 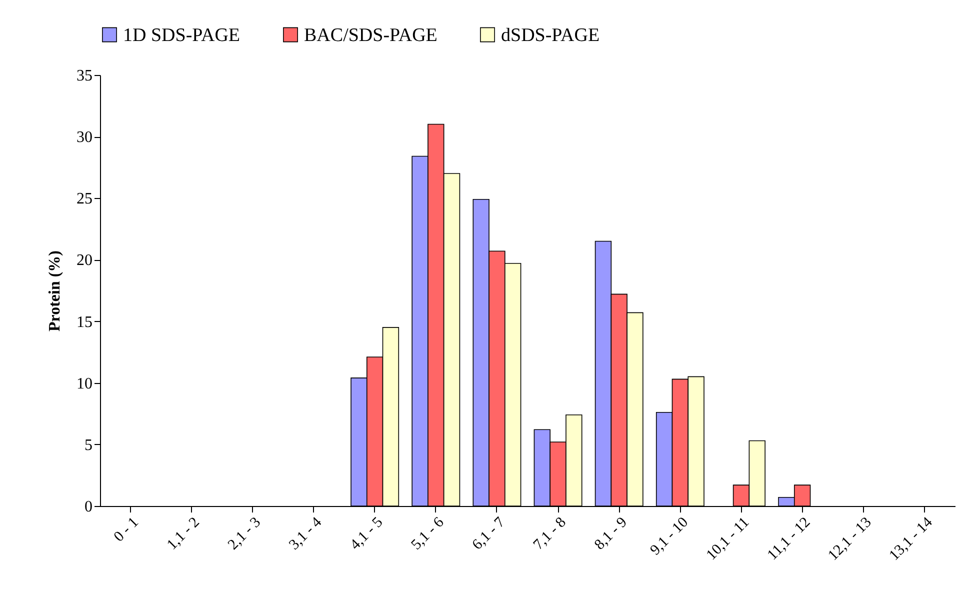 What do you see at coordinates (244, 534) in the screenshot?
I see `x-tick-label: 2,1 - 3` at bounding box center [244, 534].